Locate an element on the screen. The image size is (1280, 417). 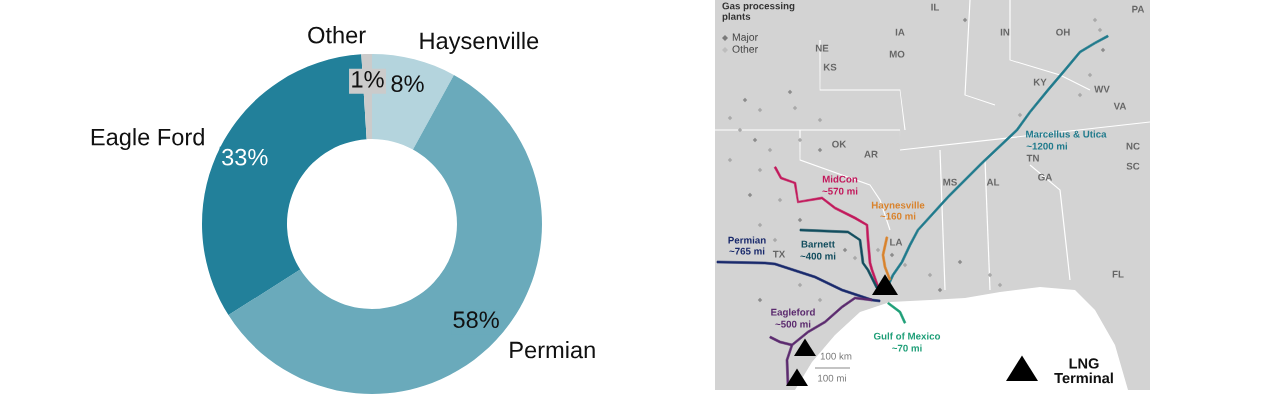
text: Barnett is located at coordinates (818, 244).